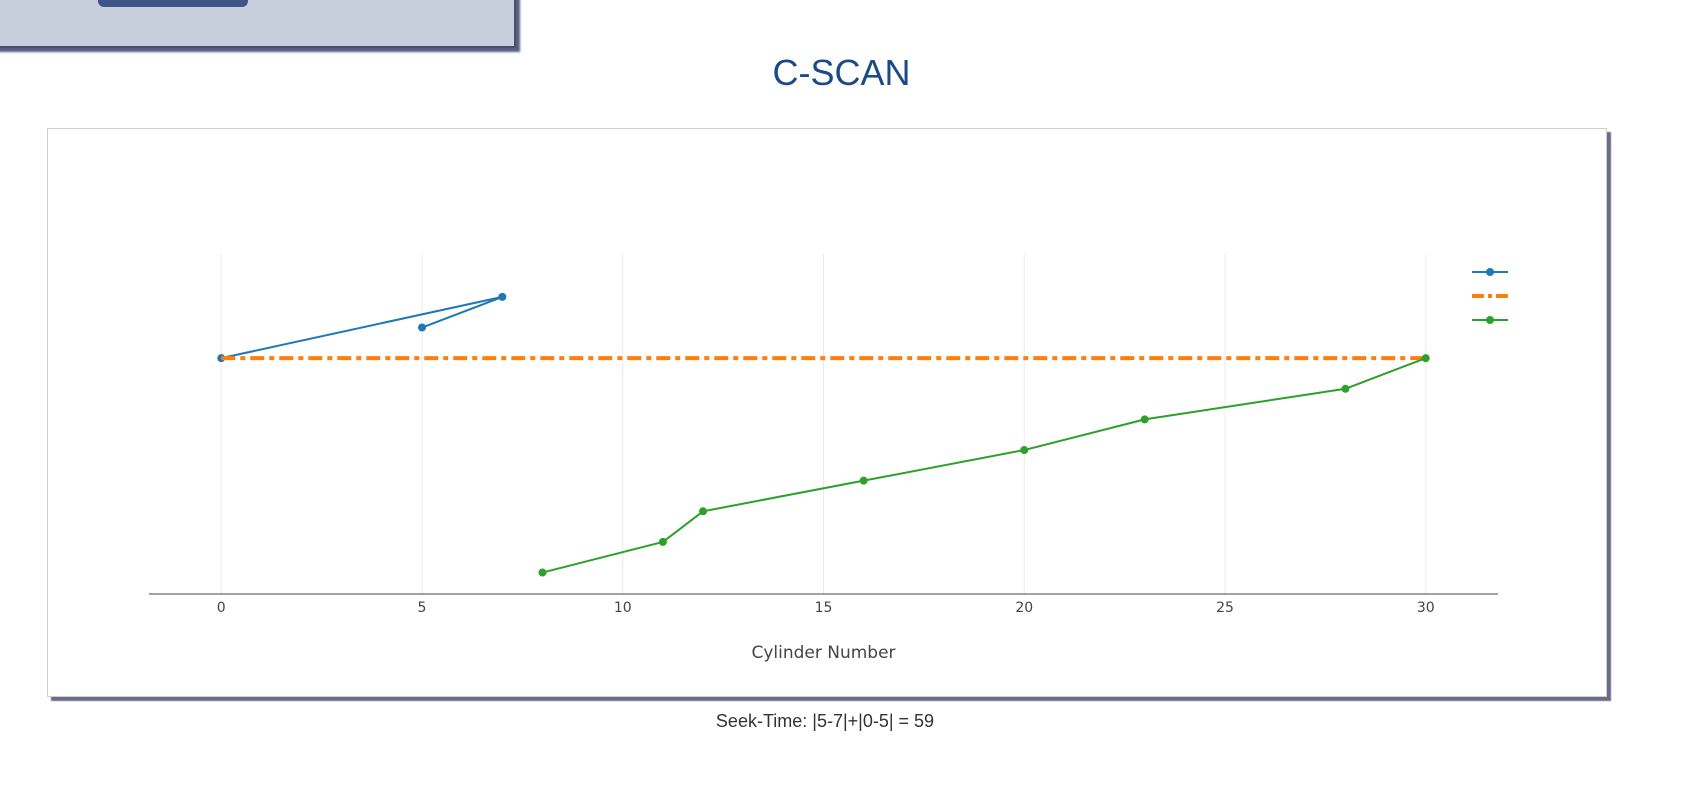 This screenshot has height=799, width=1683. I want to click on control-panel, so click(258, 24).